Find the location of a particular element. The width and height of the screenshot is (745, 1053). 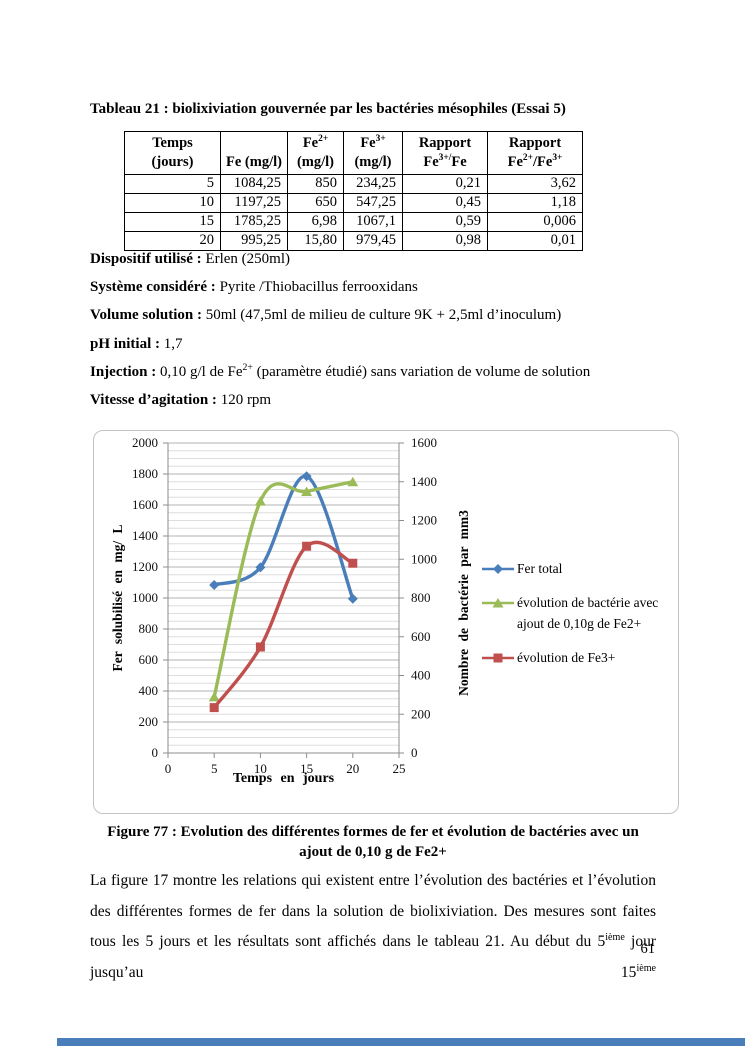

table-cell: 650 is located at coordinates (315, 202).